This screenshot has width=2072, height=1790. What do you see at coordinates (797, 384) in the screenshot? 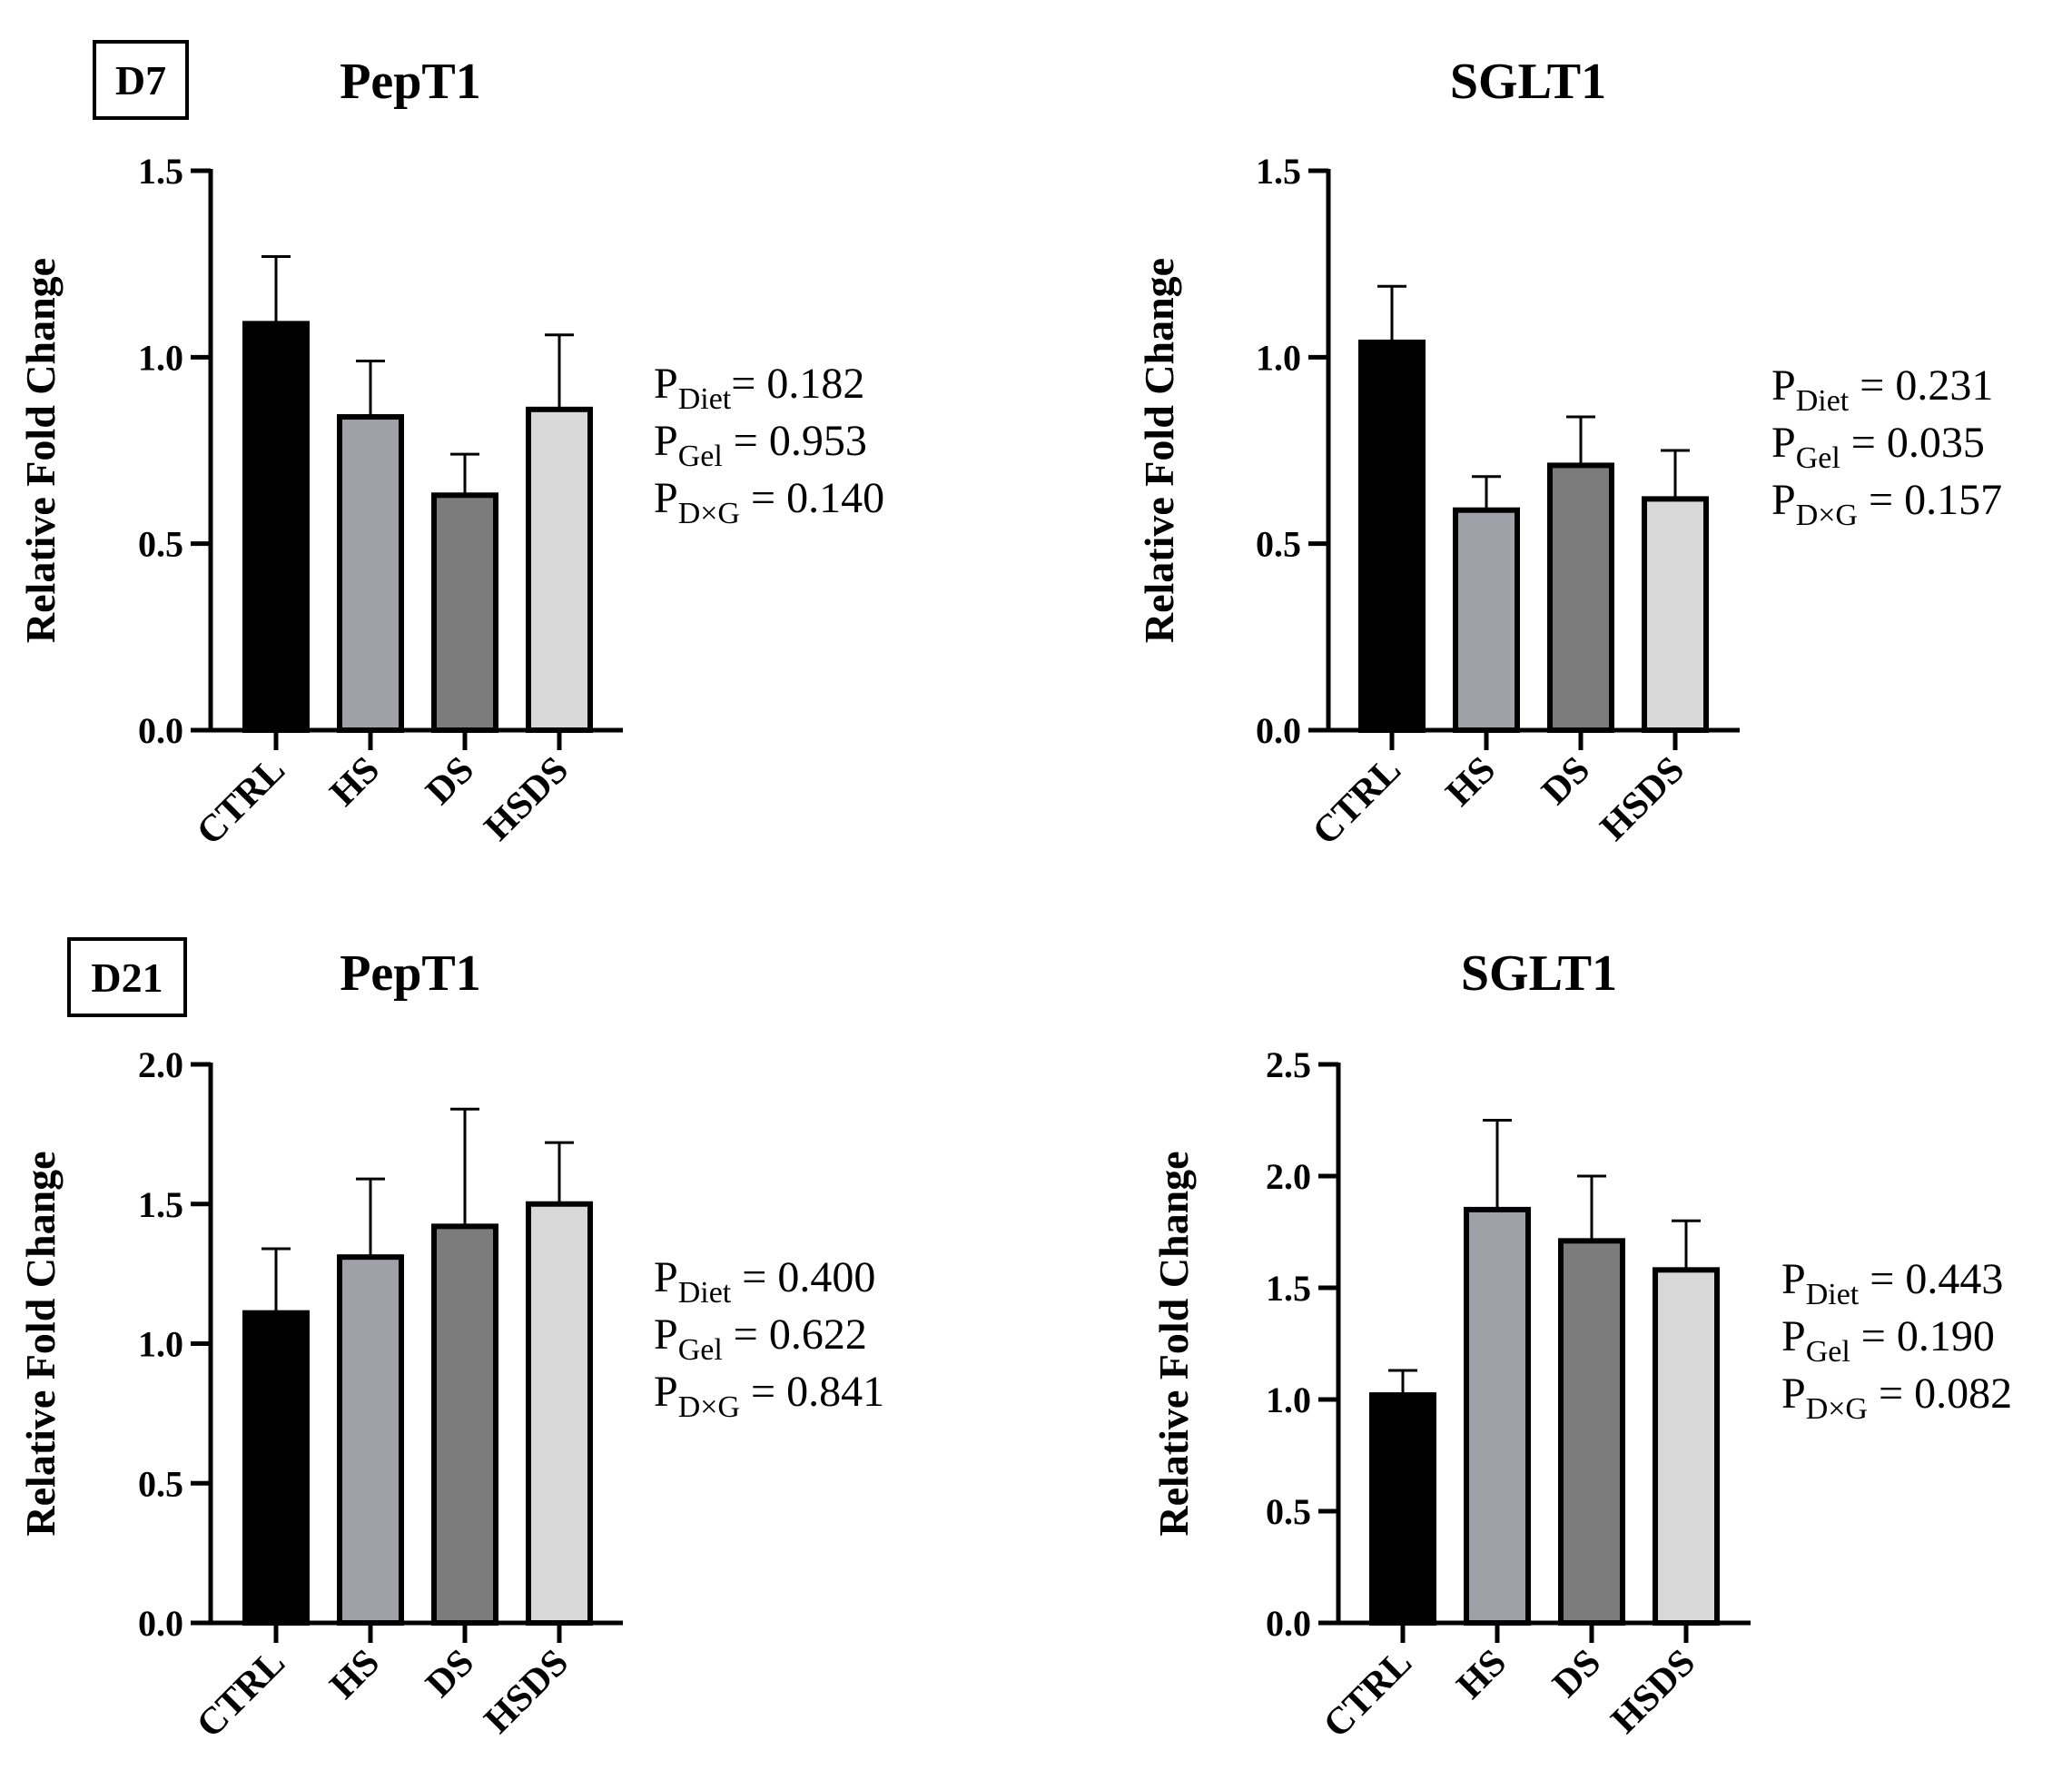
I see `stat-value: = 0.182` at bounding box center [797, 384].